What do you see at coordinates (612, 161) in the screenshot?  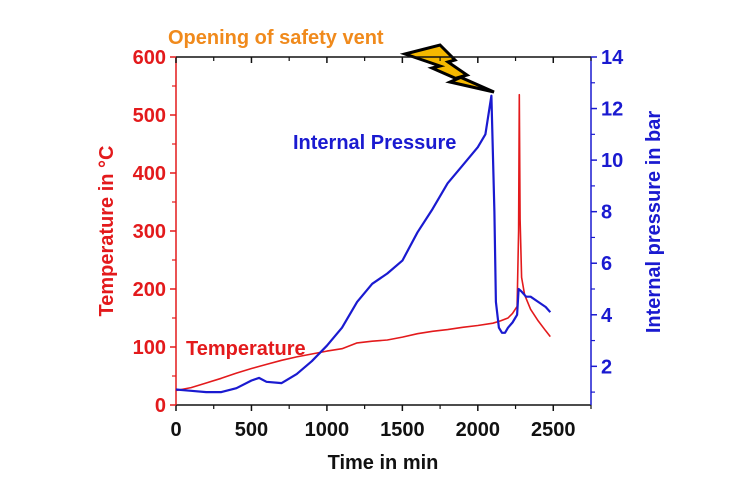 I see `y-right-tick-label: 10` at bounding box center [612, 161].